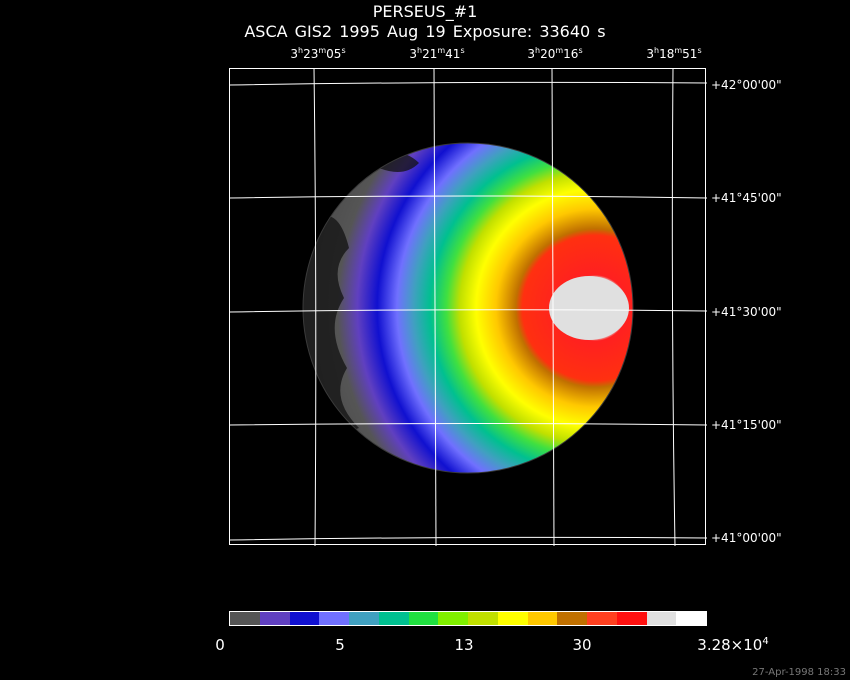  Describe the element at coordinates (555, 53) in the screenshot. I see `ra-label-3: 3h20m16s` at that location.